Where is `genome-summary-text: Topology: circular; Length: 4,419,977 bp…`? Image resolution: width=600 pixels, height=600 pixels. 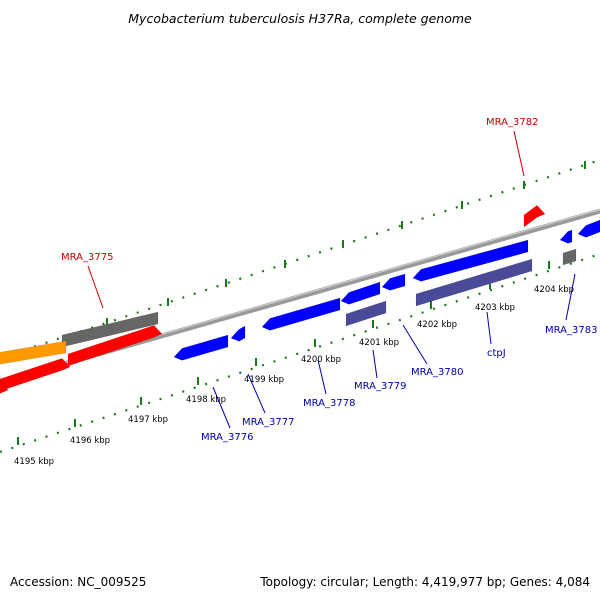
genome-summary-text: Topology: circular; Length: 4,419,977 bp… is located at coordinates (425, 582).